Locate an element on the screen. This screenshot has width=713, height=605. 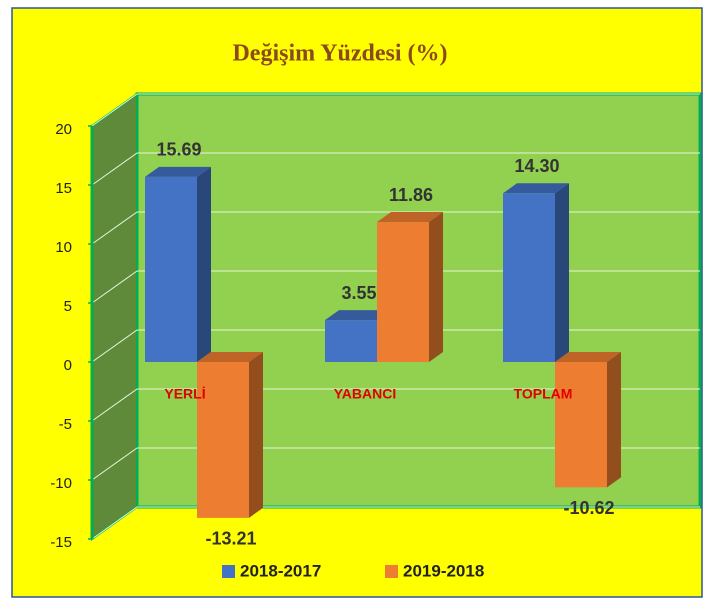
data-label: 11.86 is located at coordinates (411, 195).